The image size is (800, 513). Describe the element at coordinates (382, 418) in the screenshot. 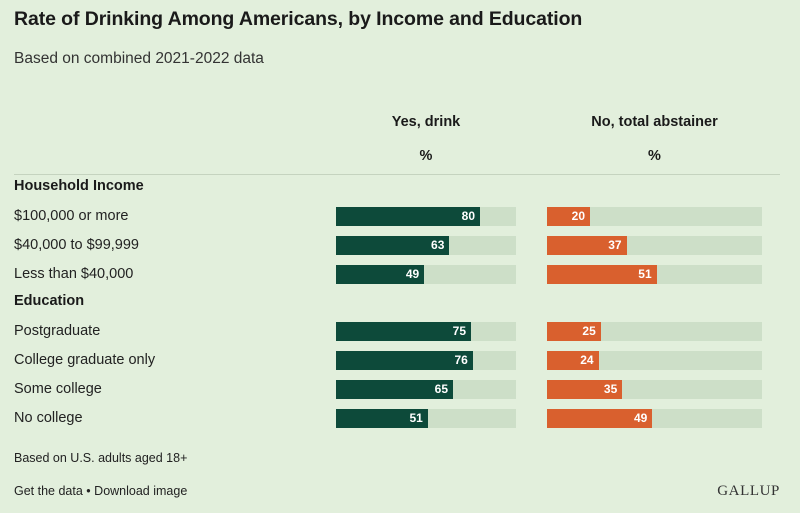

I see `bar-yes: 51` at that location.